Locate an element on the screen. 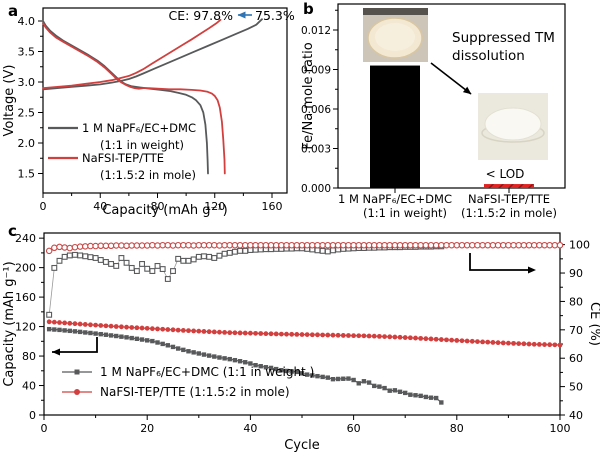 The image size is (600, 453). separator-photo-before is located at coordinates (395, 35).